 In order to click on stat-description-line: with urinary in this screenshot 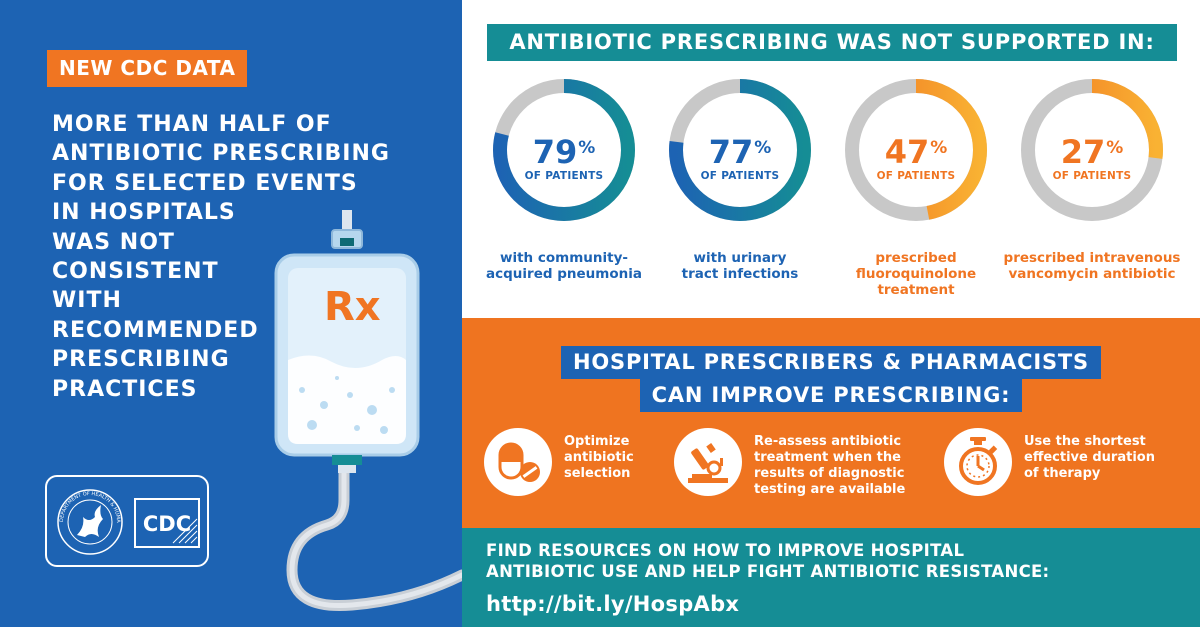, I will do `click(740, 258)`.